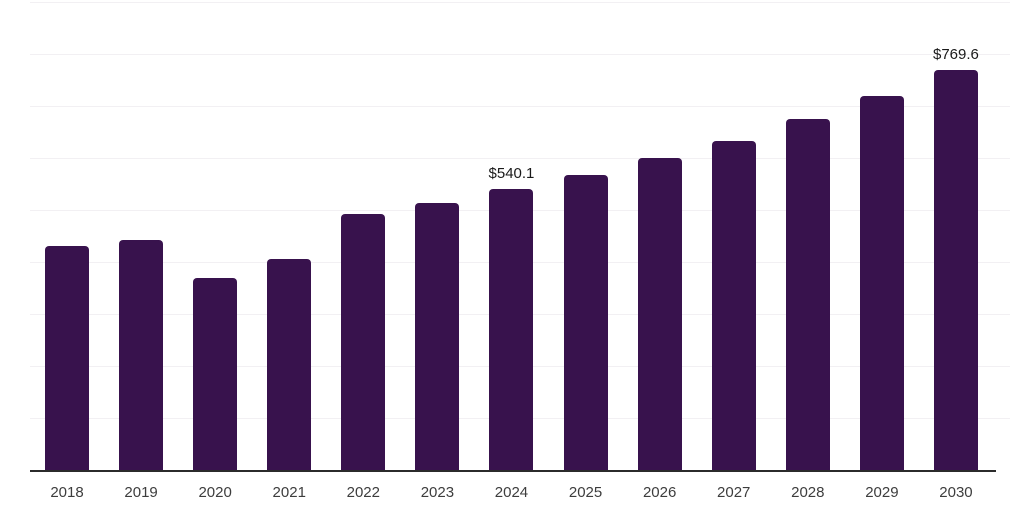 The image size is (1024, 512). I want to click on bar-2020, so click(215, 373).